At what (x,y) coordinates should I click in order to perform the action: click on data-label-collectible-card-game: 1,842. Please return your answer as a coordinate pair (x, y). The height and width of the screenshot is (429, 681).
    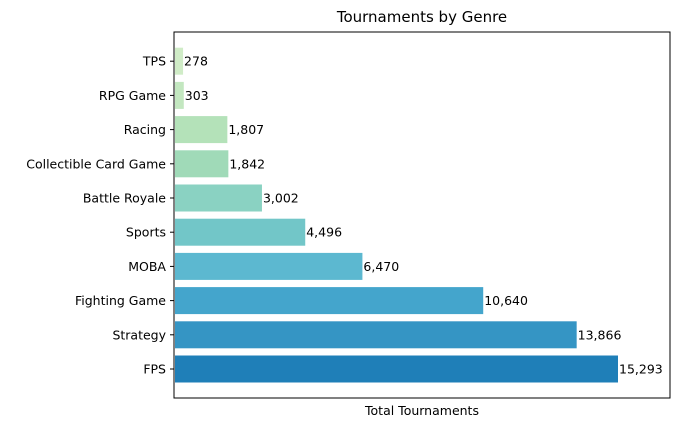
    Looking at the image, I should click on (247, 163).